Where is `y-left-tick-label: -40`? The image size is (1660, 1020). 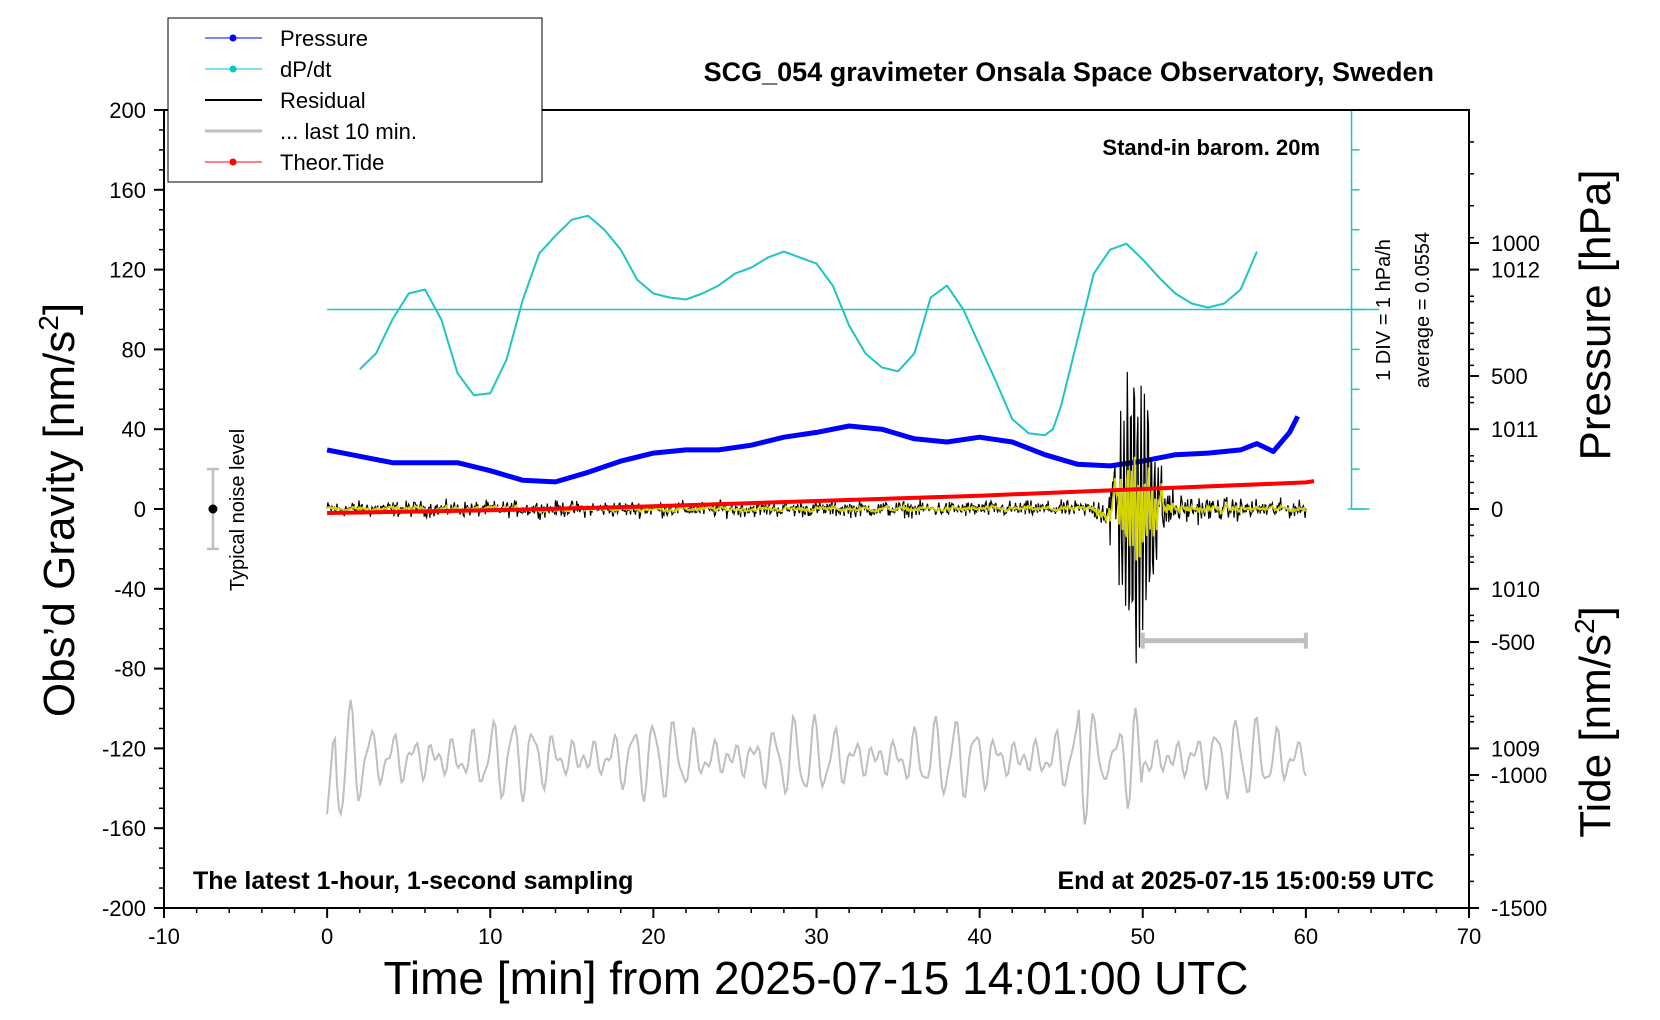
y-left-tick-label: -40 is located at coordinates (130, 589).